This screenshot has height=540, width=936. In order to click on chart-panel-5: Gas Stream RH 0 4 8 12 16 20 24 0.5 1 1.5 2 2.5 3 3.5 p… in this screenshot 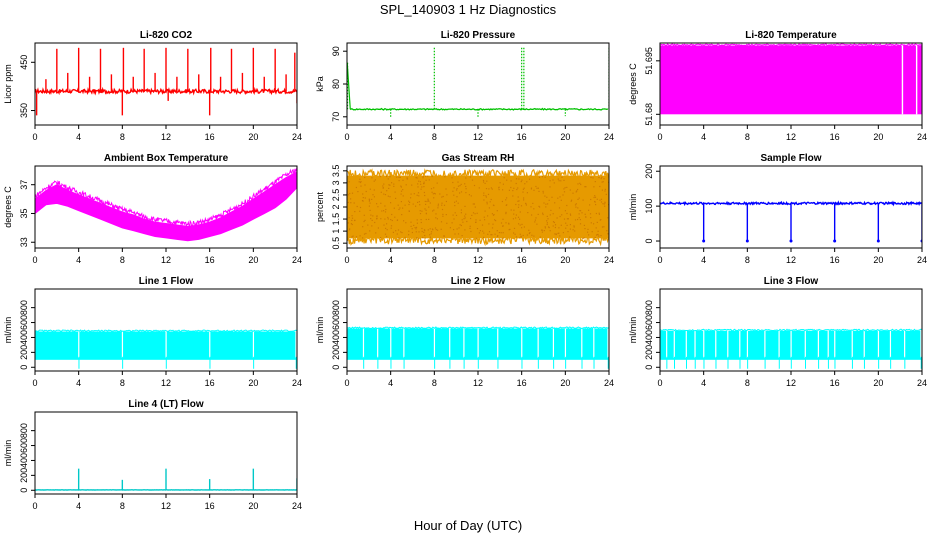, I will do `click(464, 209)`.